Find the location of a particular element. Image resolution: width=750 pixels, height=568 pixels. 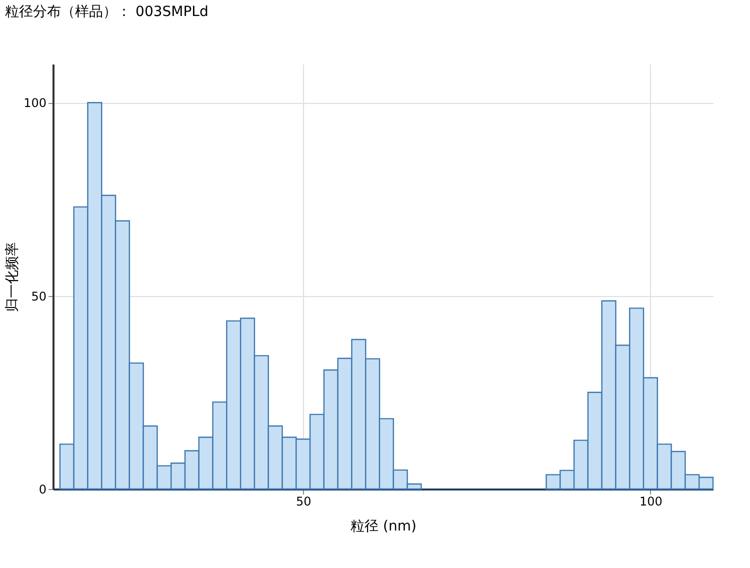

y-tick-label: 50 is located at coordinates (38, 296).